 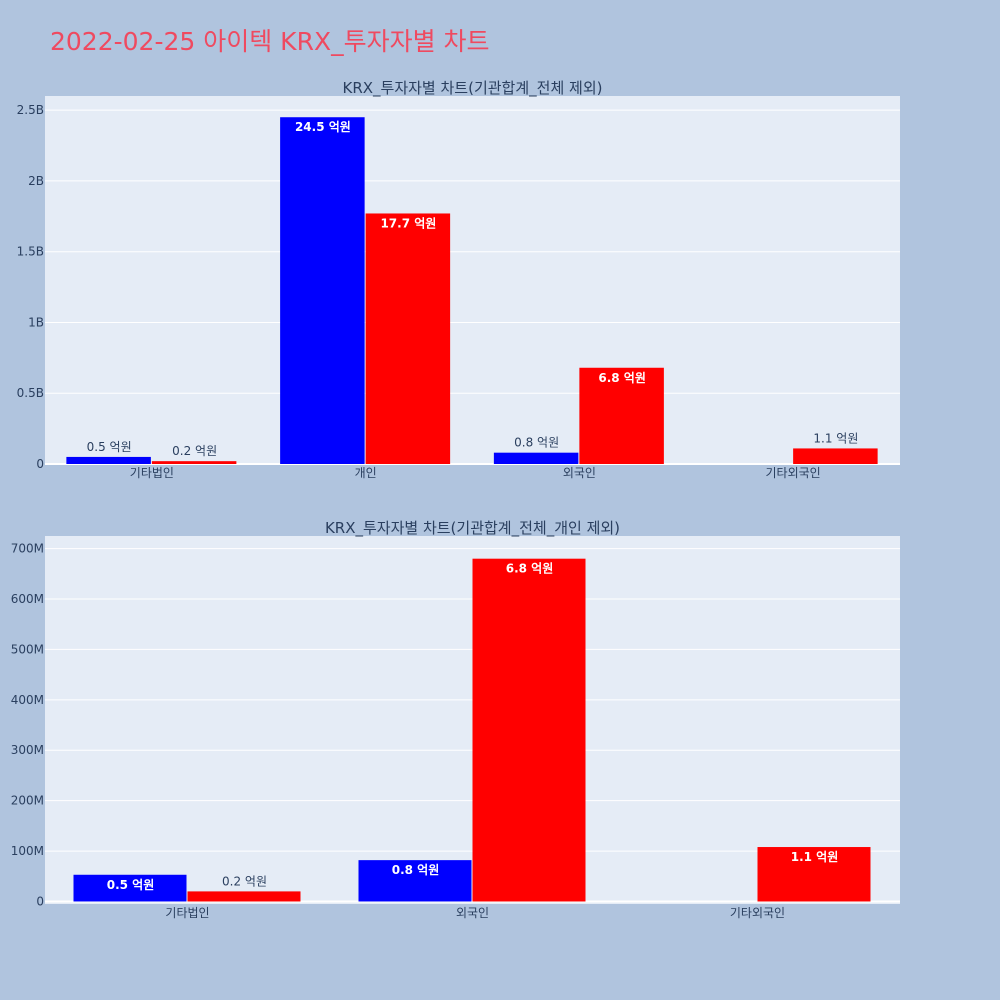 I want to click on y-tick-label: 1B, so click(x=36, y=322).